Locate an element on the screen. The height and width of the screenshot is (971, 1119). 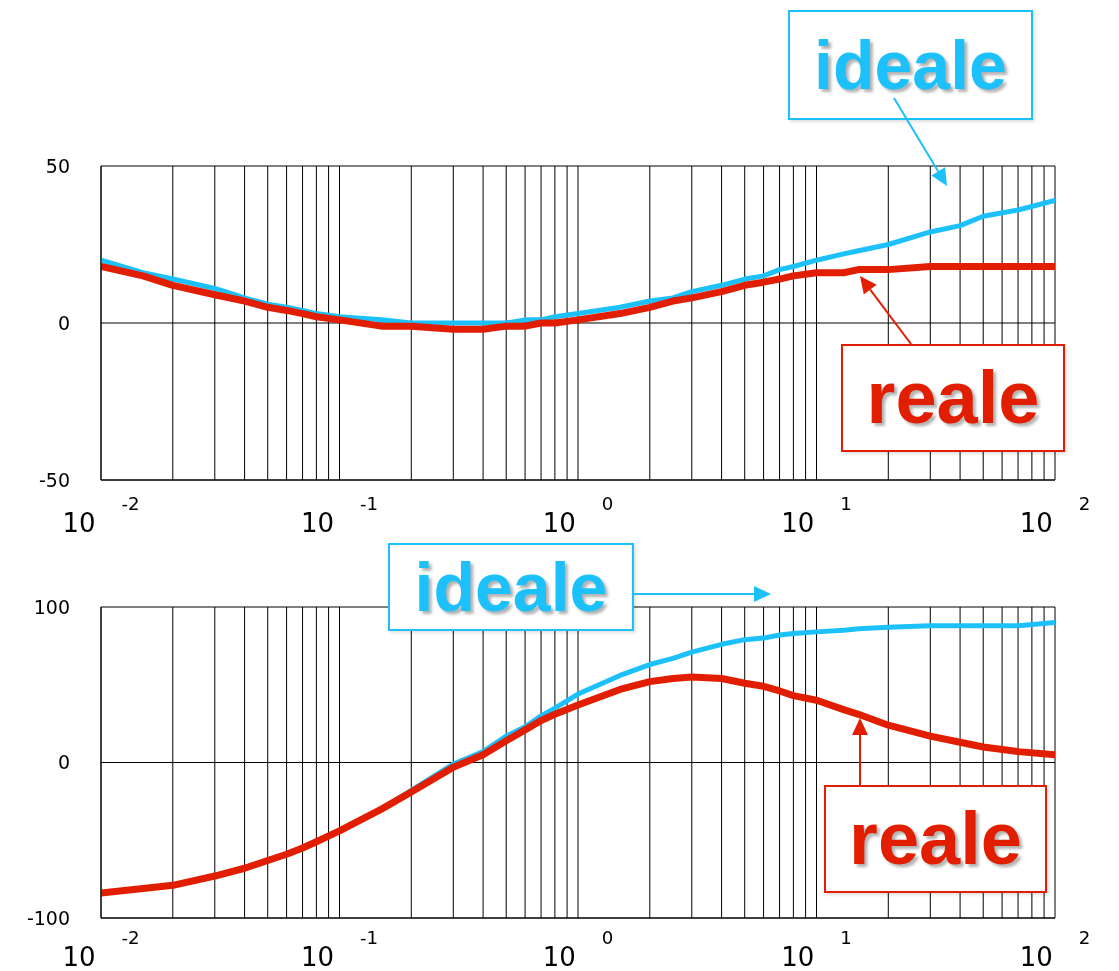
legend-label: reale is located at coordinates (953, 397).